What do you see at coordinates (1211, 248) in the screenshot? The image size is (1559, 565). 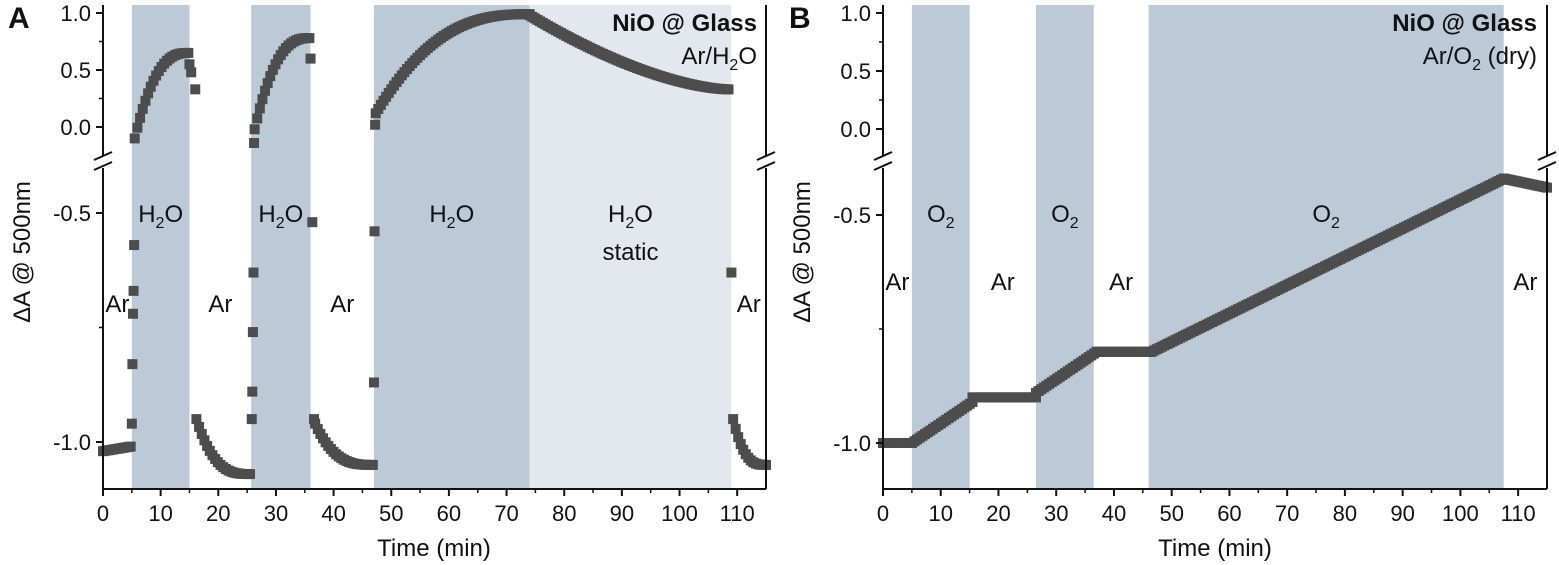 I see `region-labels: Ar O2 Ar O2 Ar O2 Ar` at bounding box center [1211, 248].